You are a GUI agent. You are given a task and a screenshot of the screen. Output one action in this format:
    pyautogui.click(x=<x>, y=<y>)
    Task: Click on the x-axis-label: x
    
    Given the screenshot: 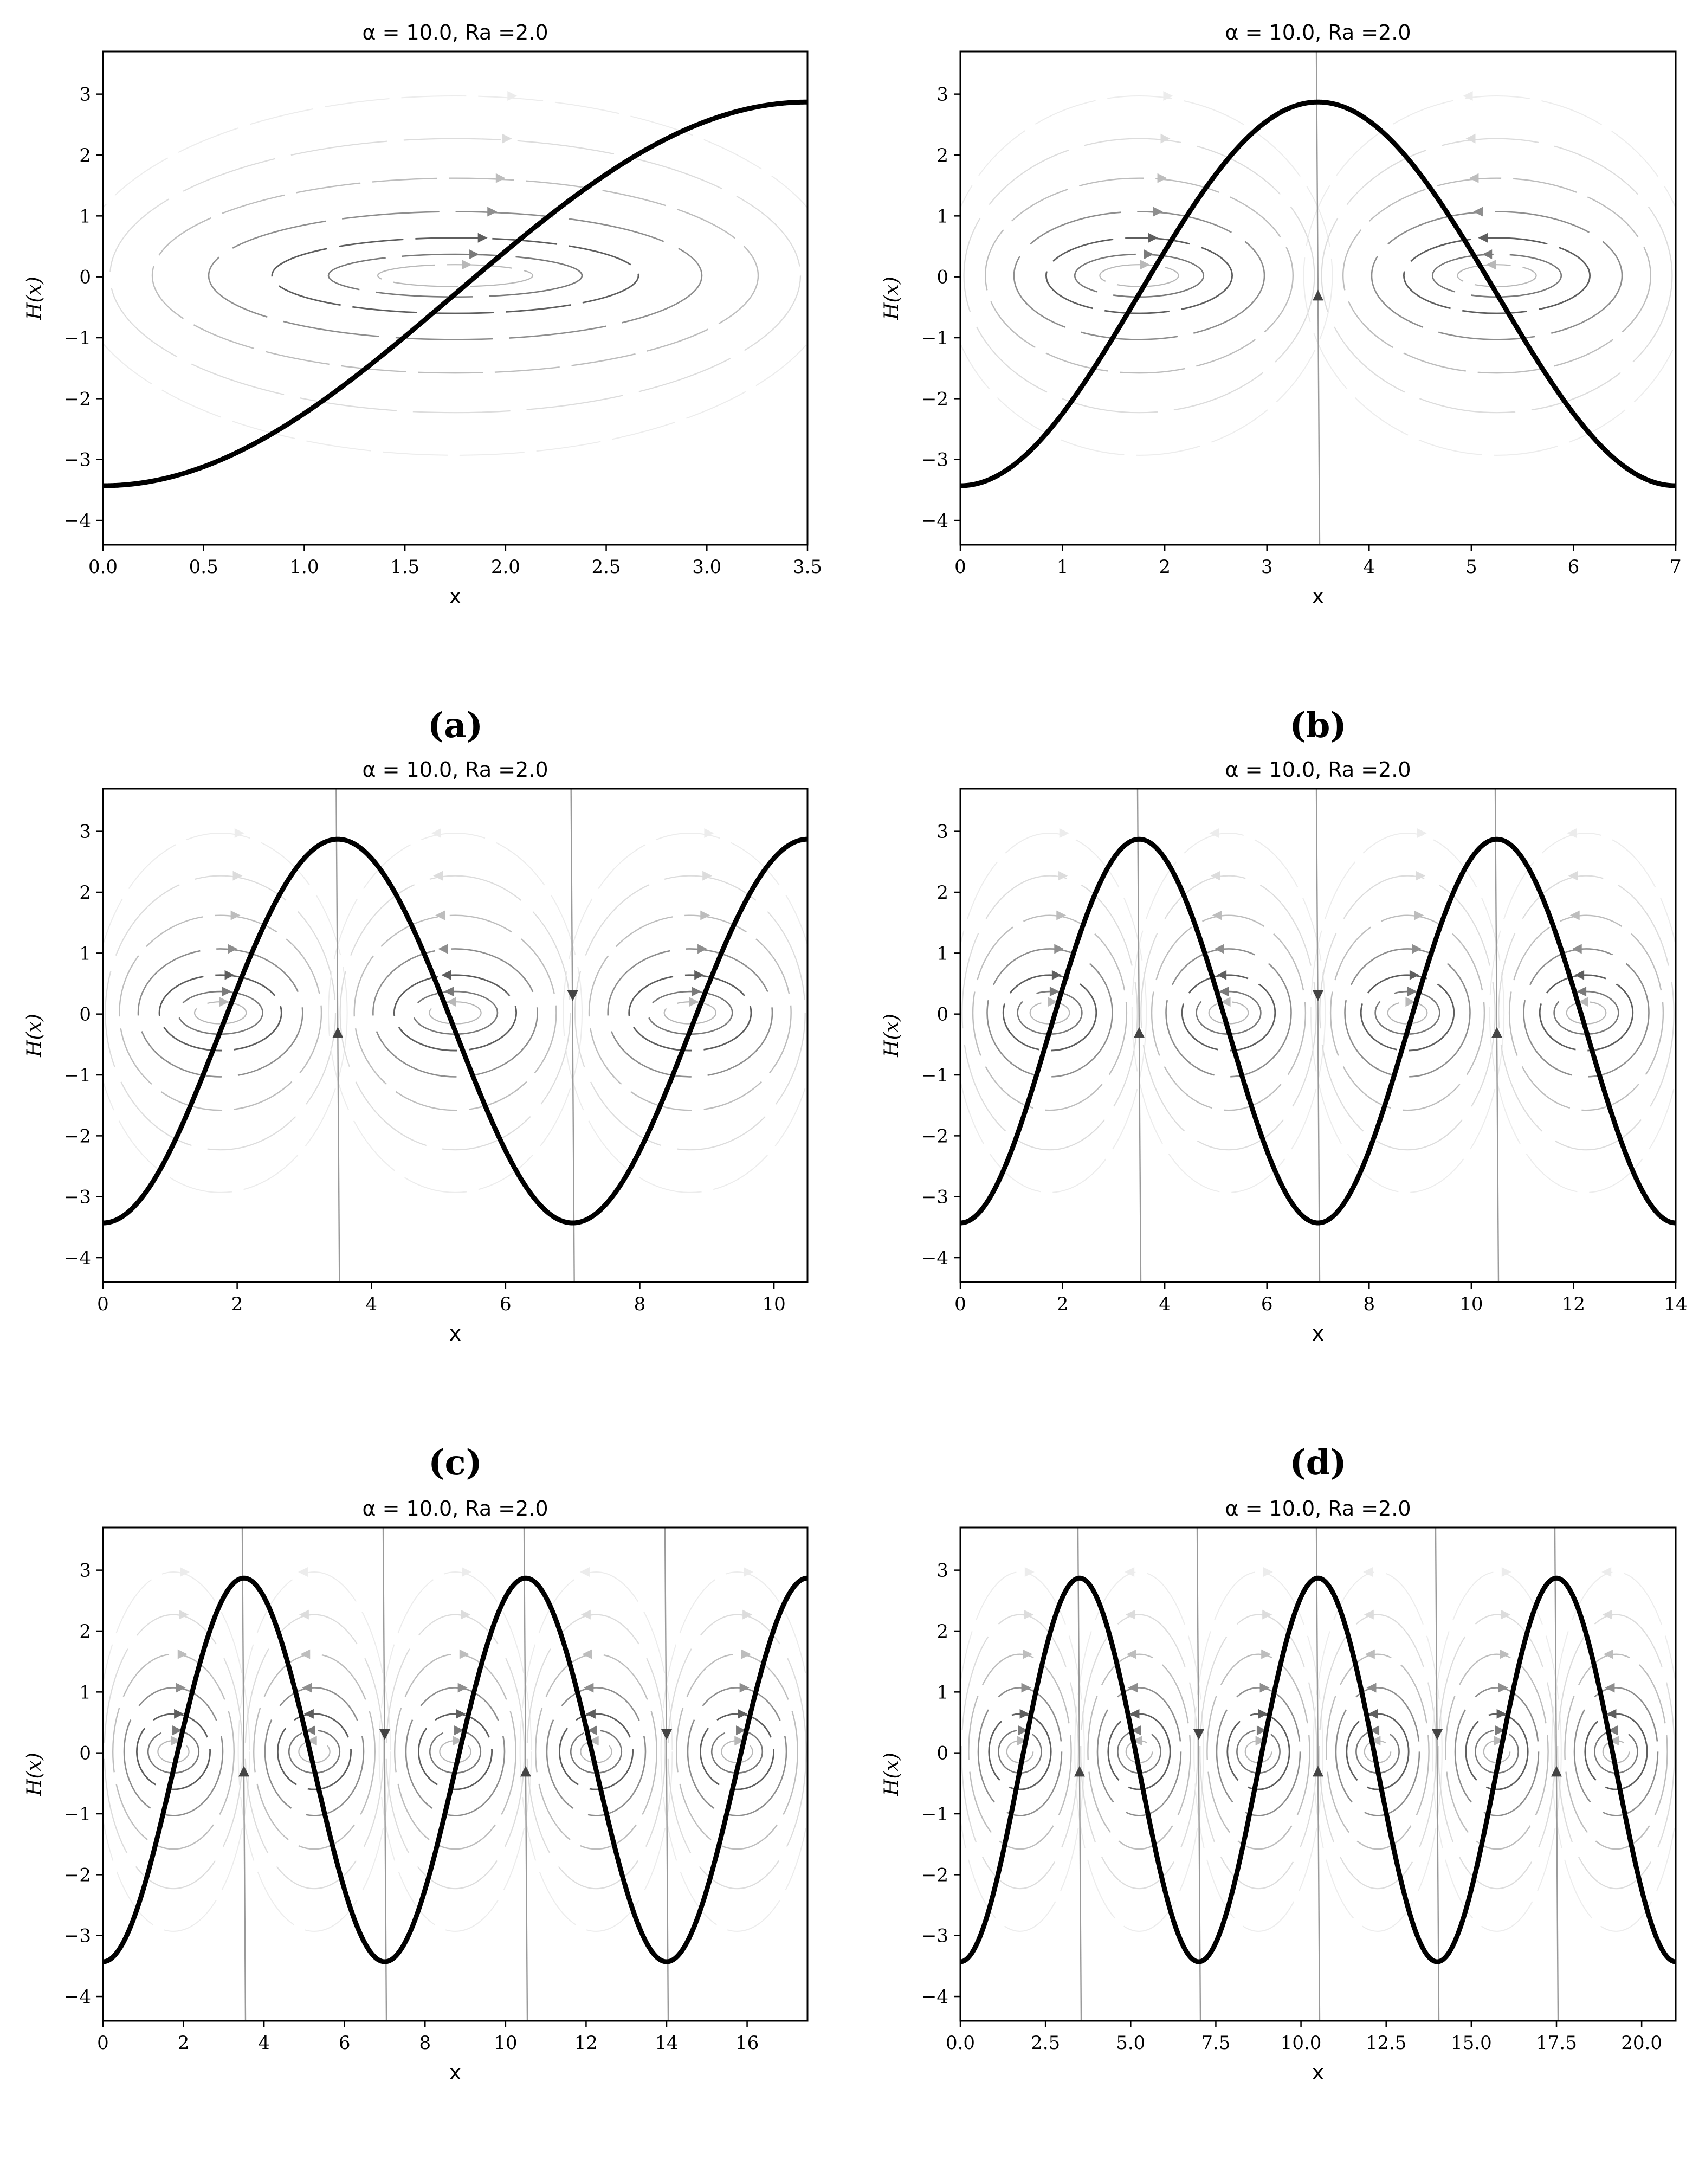 What is the action you would take?
    pyautogui.click(x=455, y=596)
    